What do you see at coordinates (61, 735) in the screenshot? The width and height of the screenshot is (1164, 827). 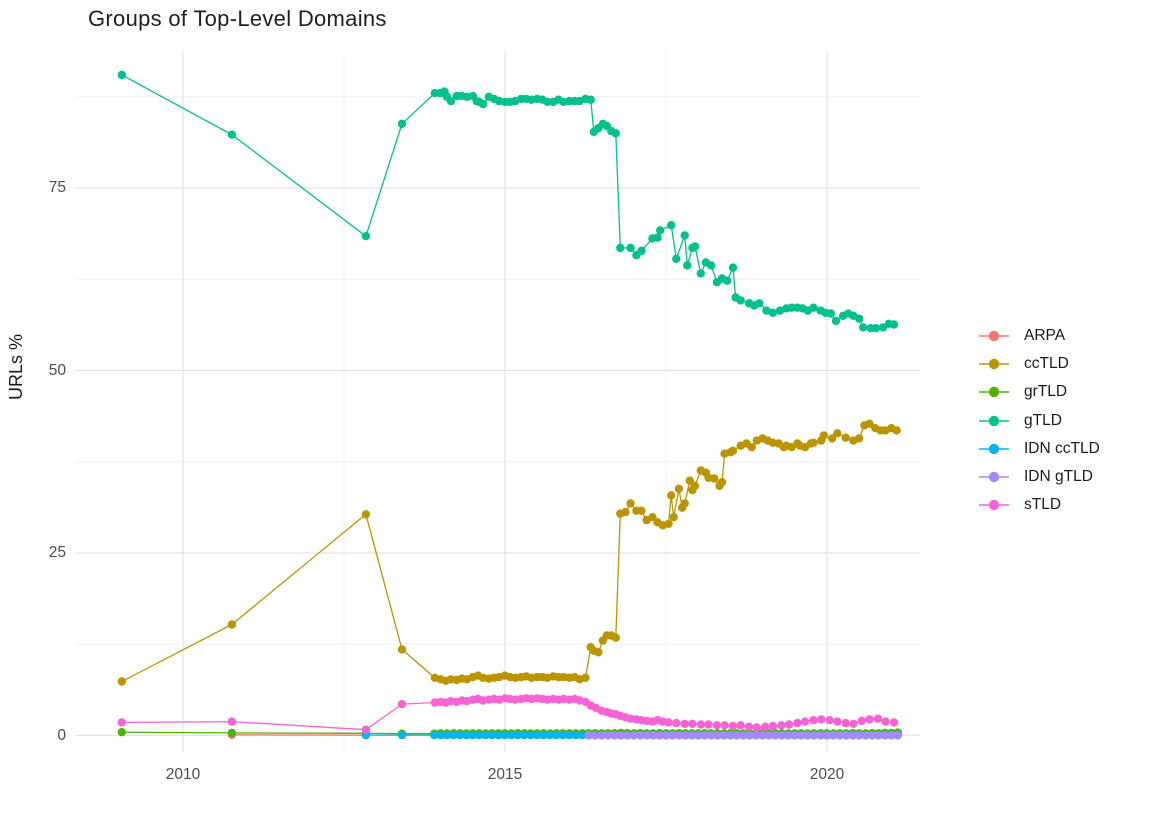 I see `y-tick-label: 0` at bounding box center [61, 735].